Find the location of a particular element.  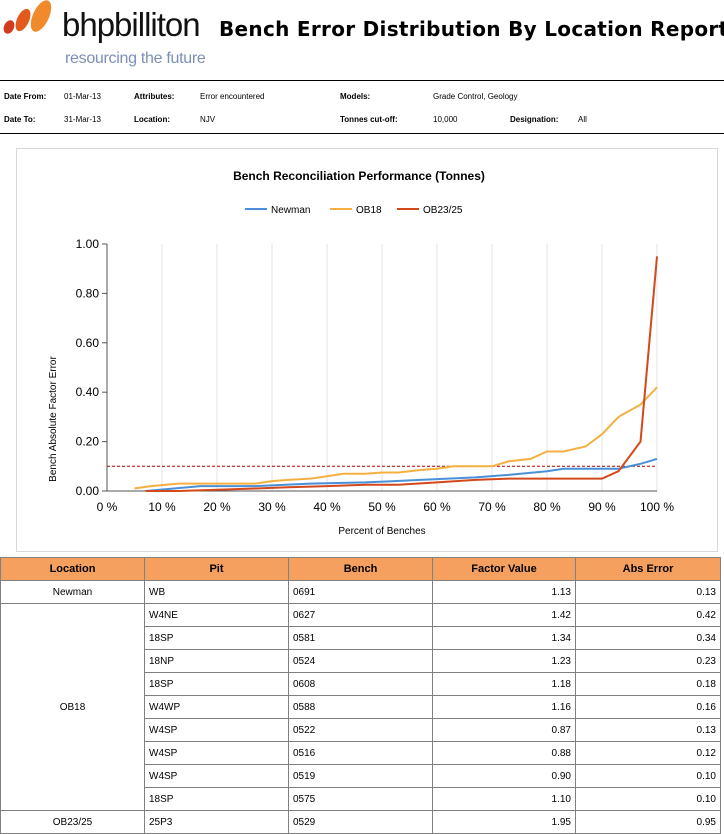

x-tick-label: 60 % is located at coordinates (437, 507).